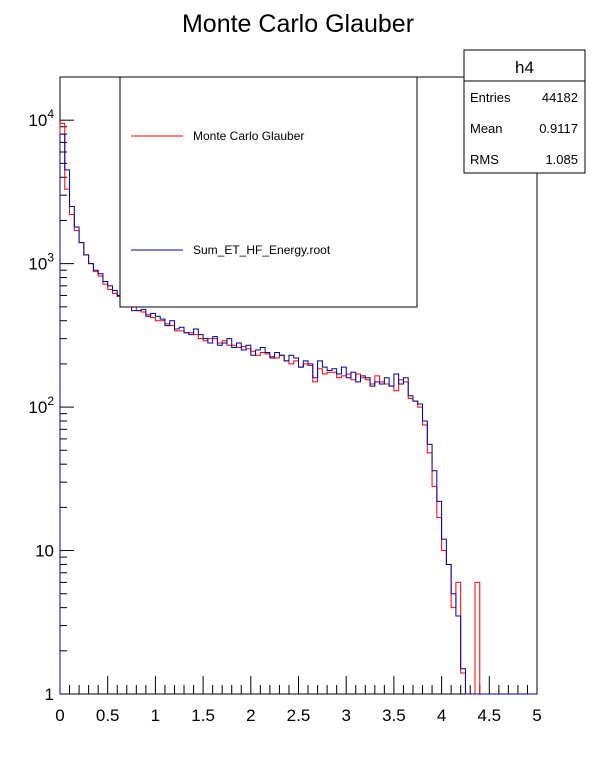  Describe the element at coordinates (155, 715) in the screenshot. I see `x-tick-label: 1` at that location.